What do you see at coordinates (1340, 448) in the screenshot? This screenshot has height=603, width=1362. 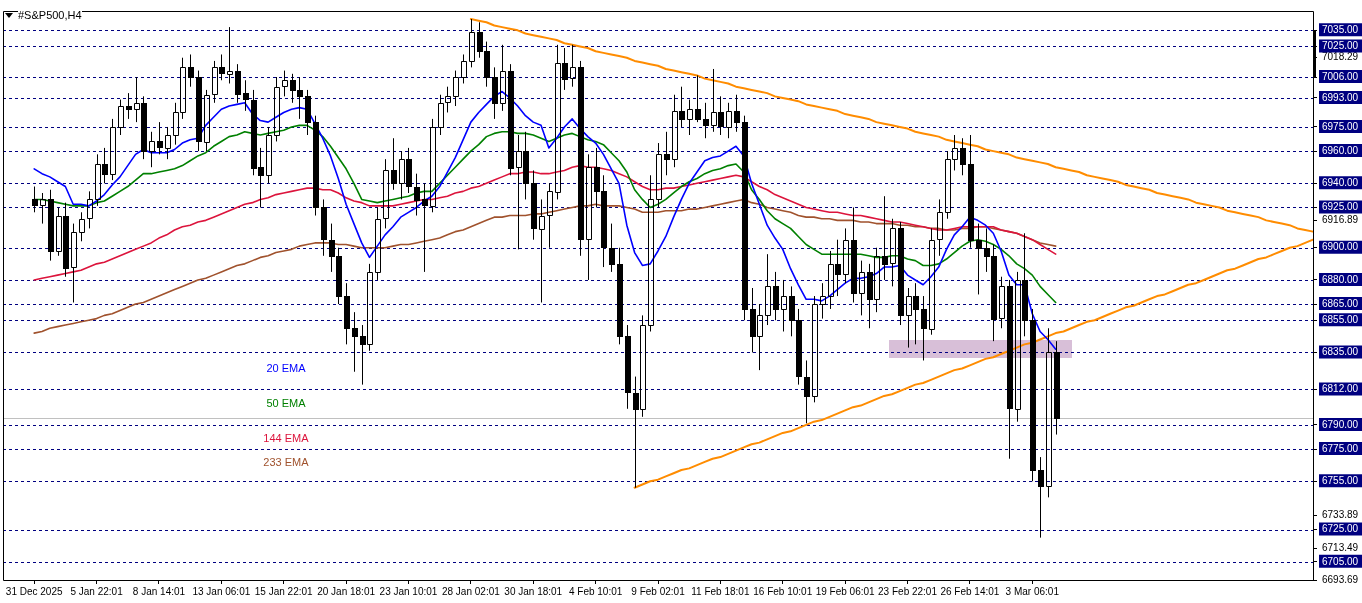 I see `y-tick-label: 6775.00` at bounding box center [1340, 448].